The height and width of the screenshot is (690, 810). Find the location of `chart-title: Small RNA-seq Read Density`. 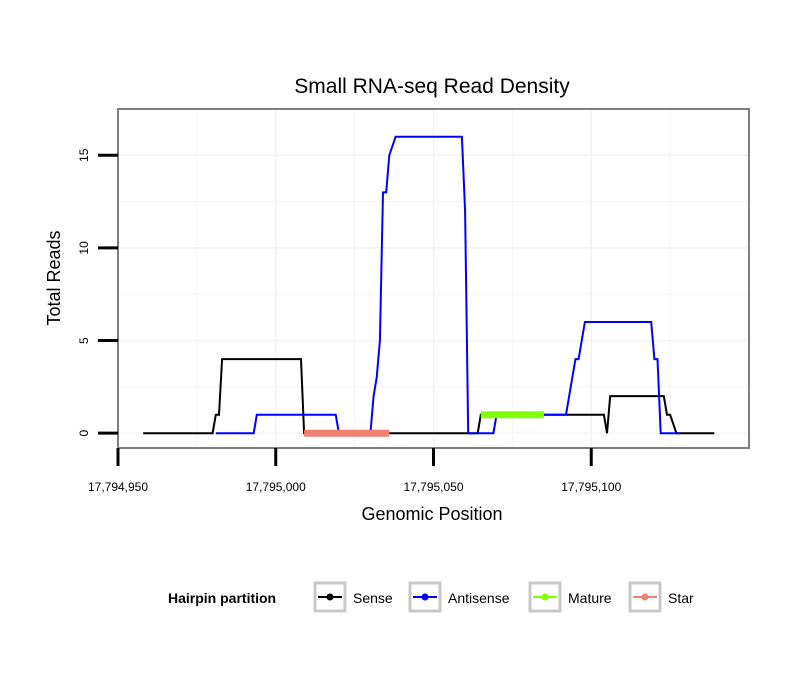

chart-title: Small RNA-seq Read Density is located at coordinates (432, 86).